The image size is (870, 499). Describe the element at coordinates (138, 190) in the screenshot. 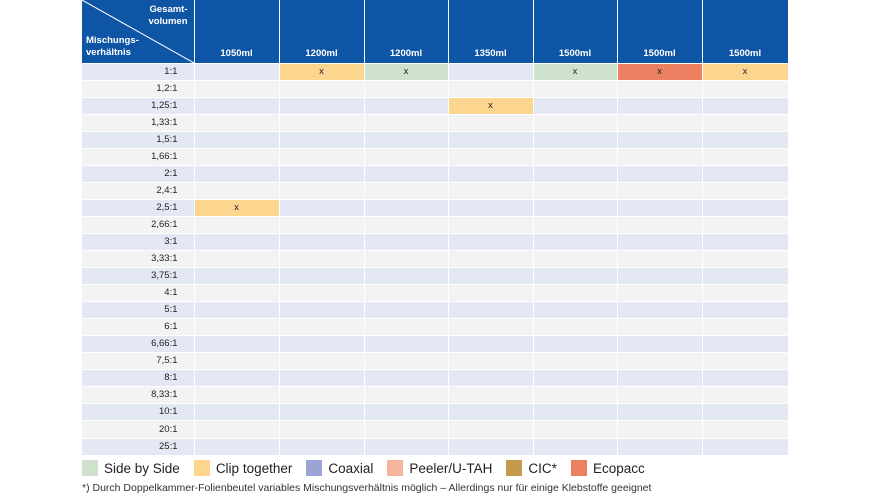

I see `ratio-cell: 2,4:1` at that location.